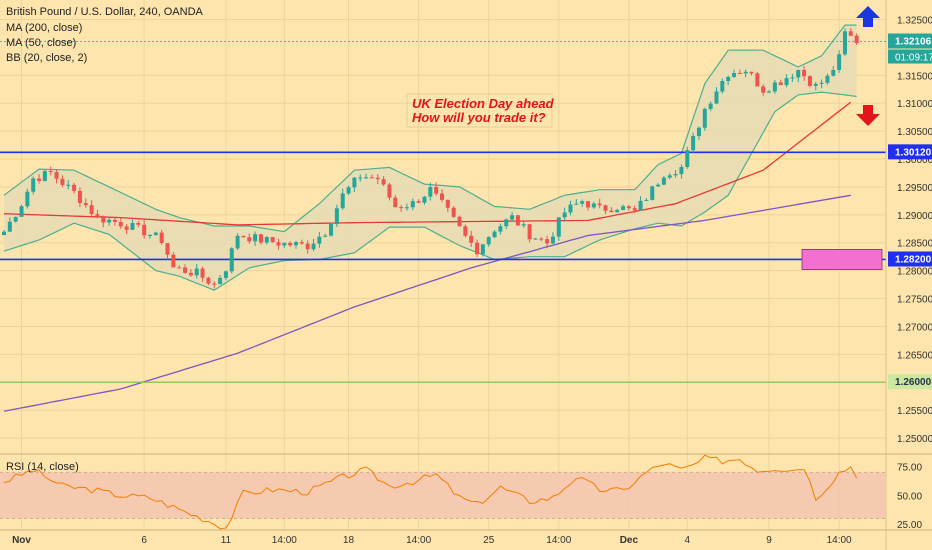  I want to click on indicator-bb-label: BB (20, close, 2), so click(47, 58).